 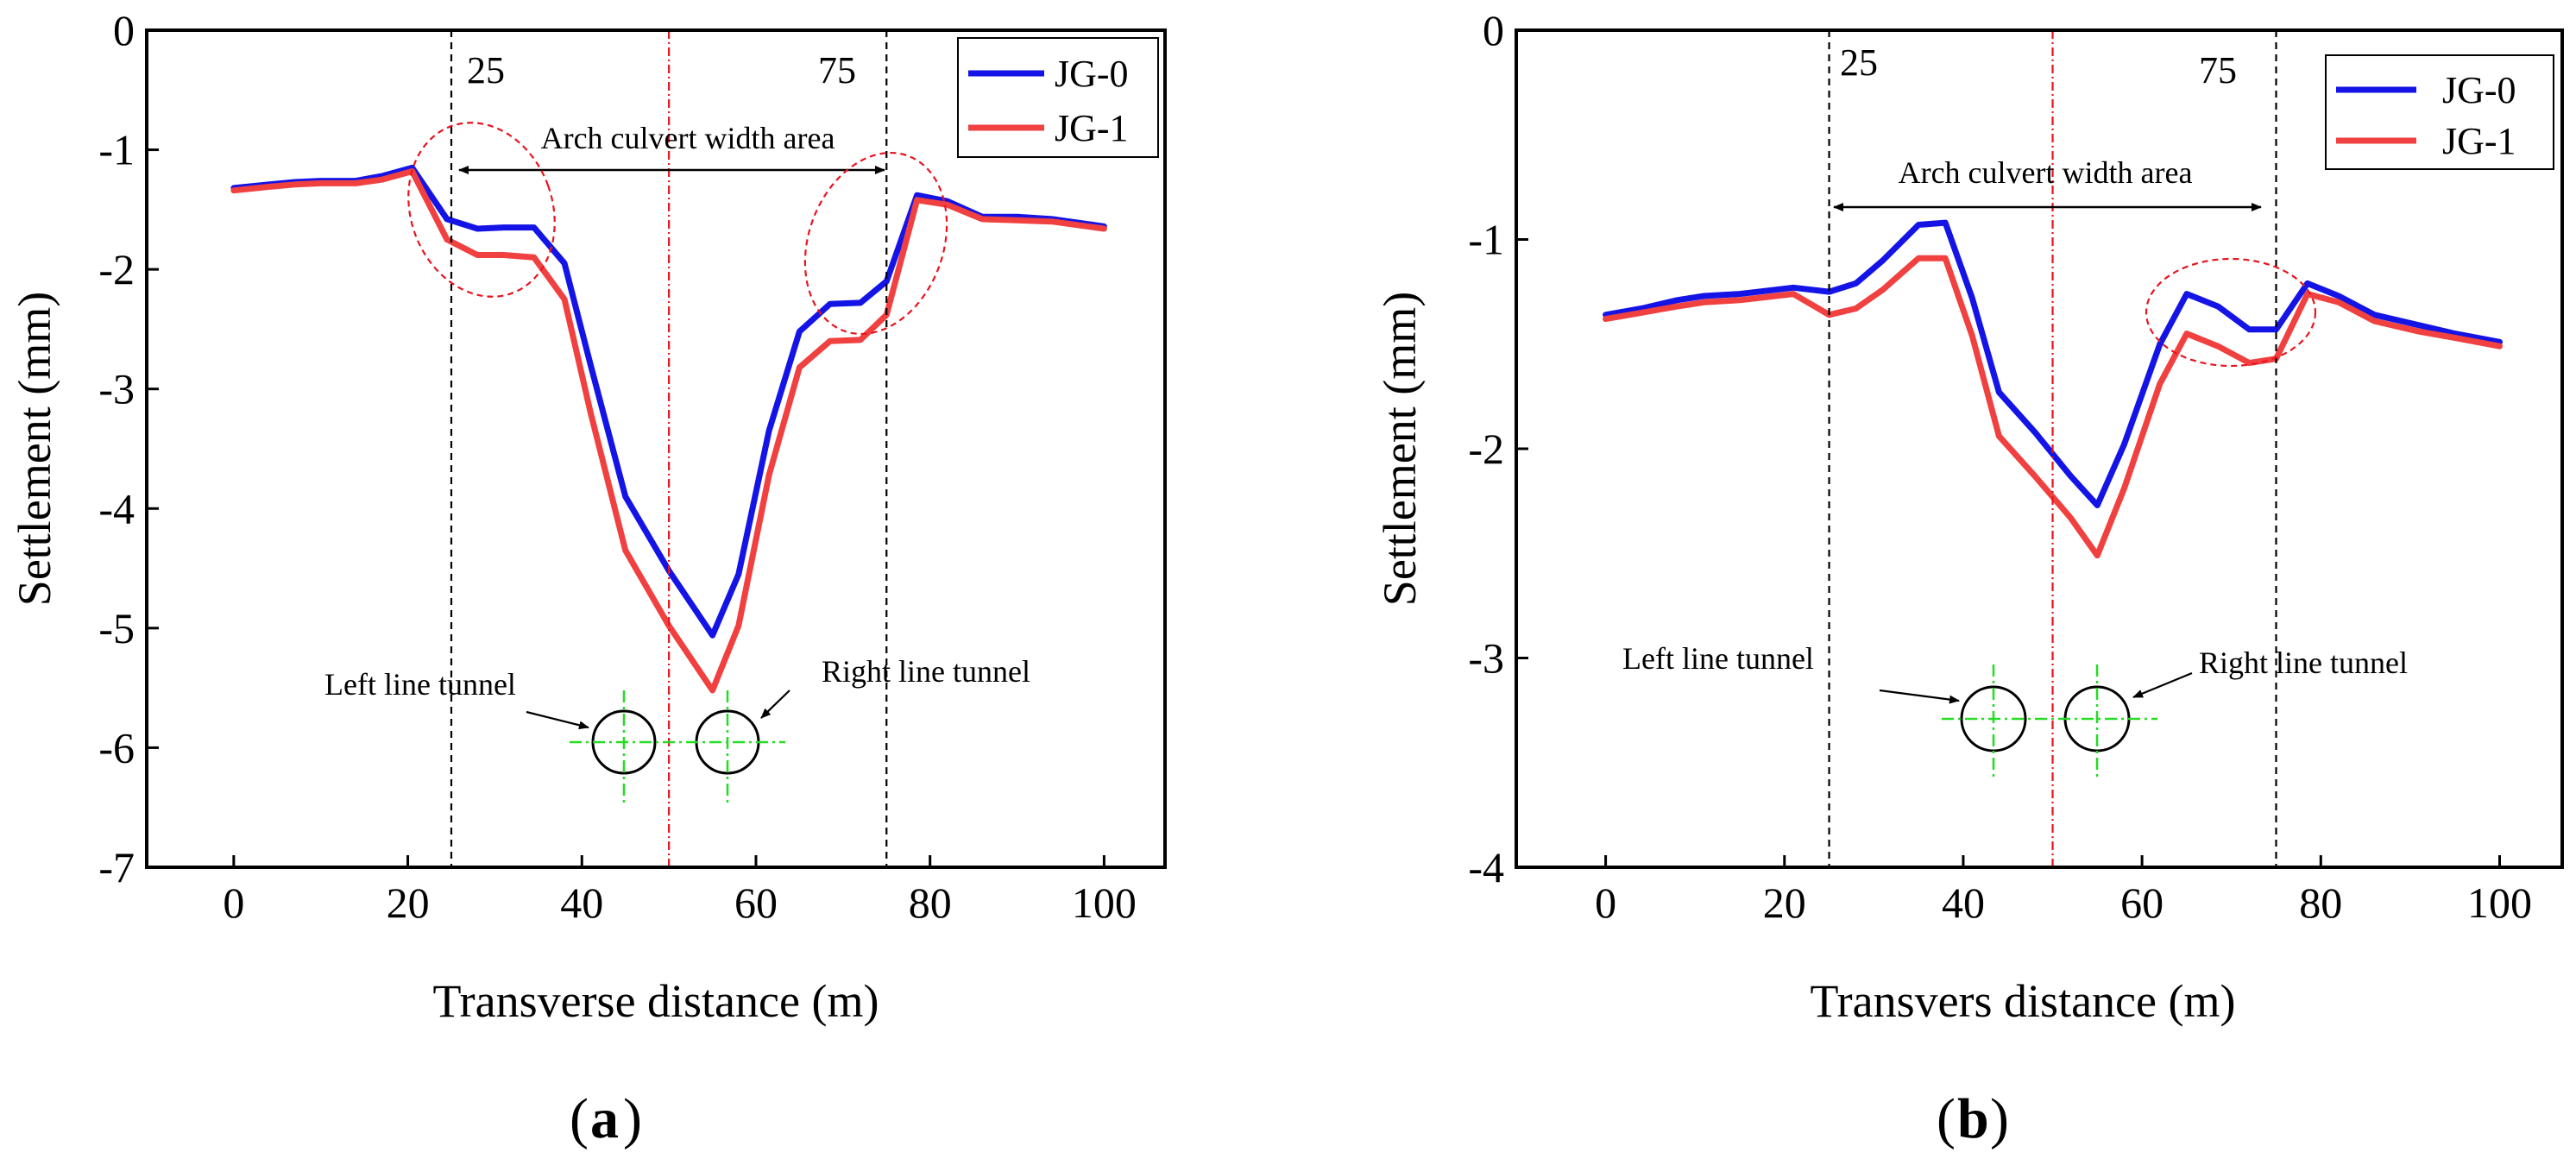 I want to click on panel-label-a: ( a ), so click(x=606, y=1118).